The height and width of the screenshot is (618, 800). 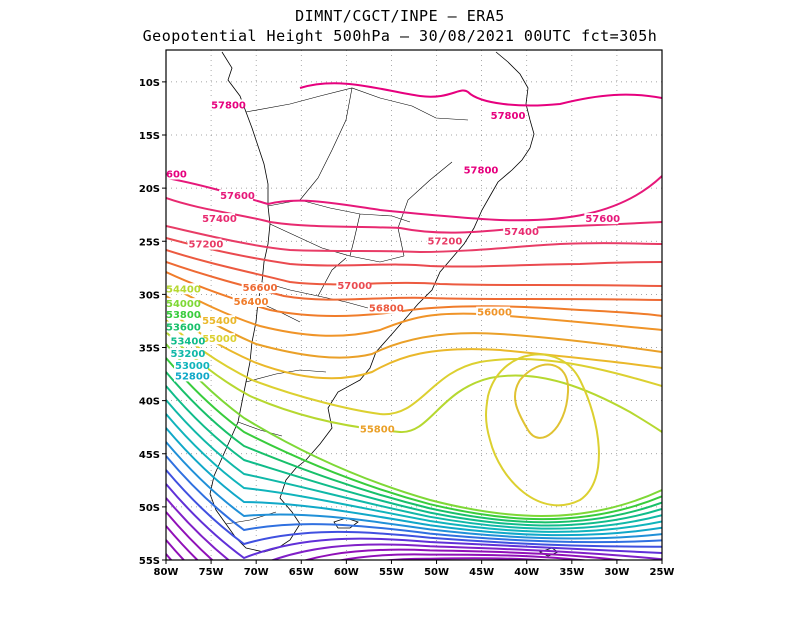 I want to click on contour-label: 53800, so click(x=183, y=315).